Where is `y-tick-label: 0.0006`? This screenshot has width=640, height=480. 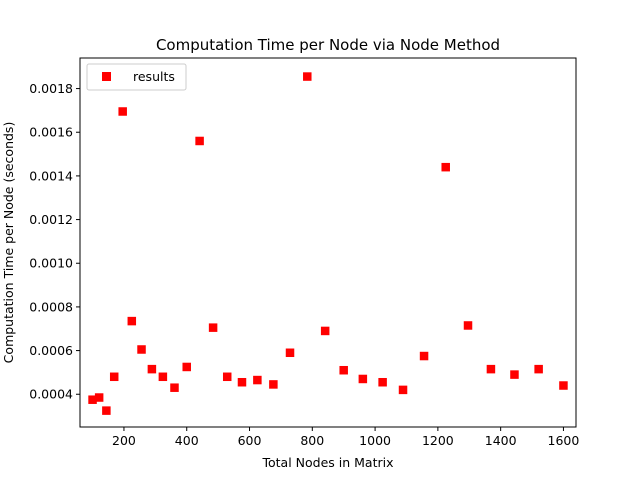 y-tick-label: 0.0006 is located at coordinates (51, 350).